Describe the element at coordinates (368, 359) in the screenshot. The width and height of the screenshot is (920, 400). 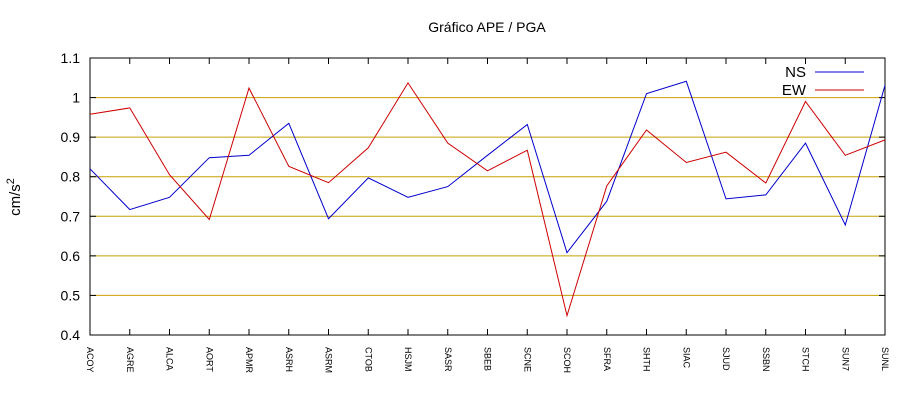
I see `x-tick-label: CTOB` at that location.